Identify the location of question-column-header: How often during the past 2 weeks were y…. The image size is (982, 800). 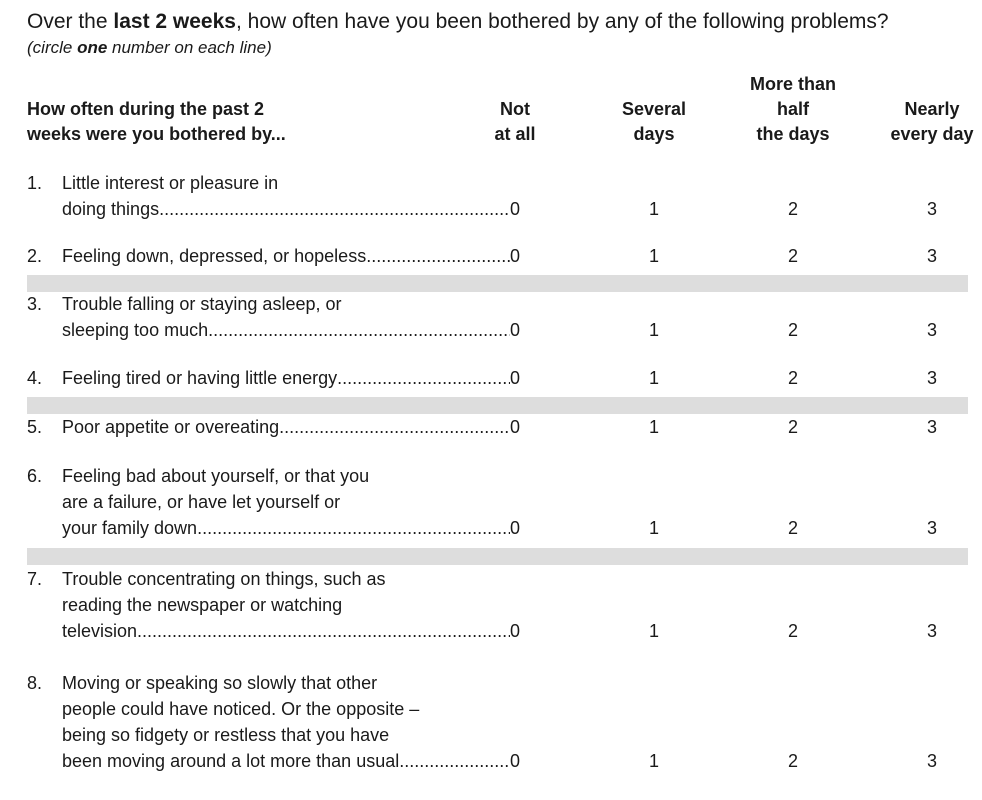
(156, 121).